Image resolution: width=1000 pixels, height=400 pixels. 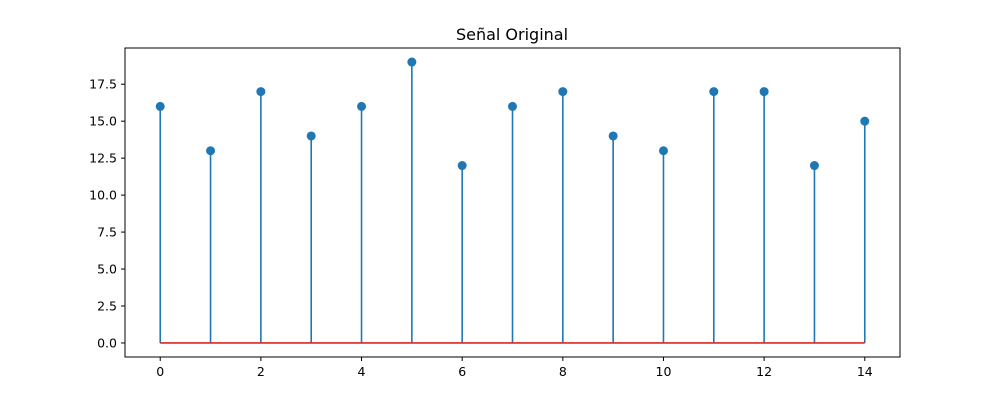 What do you see at coordinates (103, 158) in the screenshot?
I see `y-tick-label: 12.5` at bounding box center [103, 158].